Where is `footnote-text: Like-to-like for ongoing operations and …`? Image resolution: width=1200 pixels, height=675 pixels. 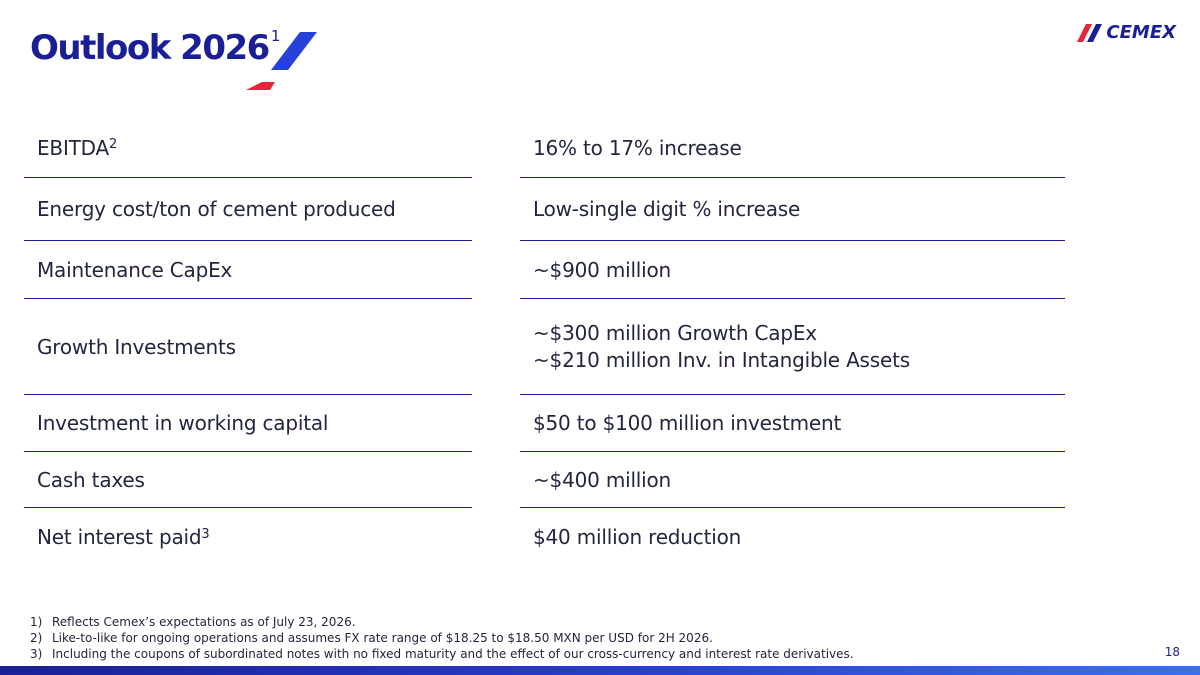 footnote-text: Like-to-like for ongoing operations and … is located at coordinates (382, 638).